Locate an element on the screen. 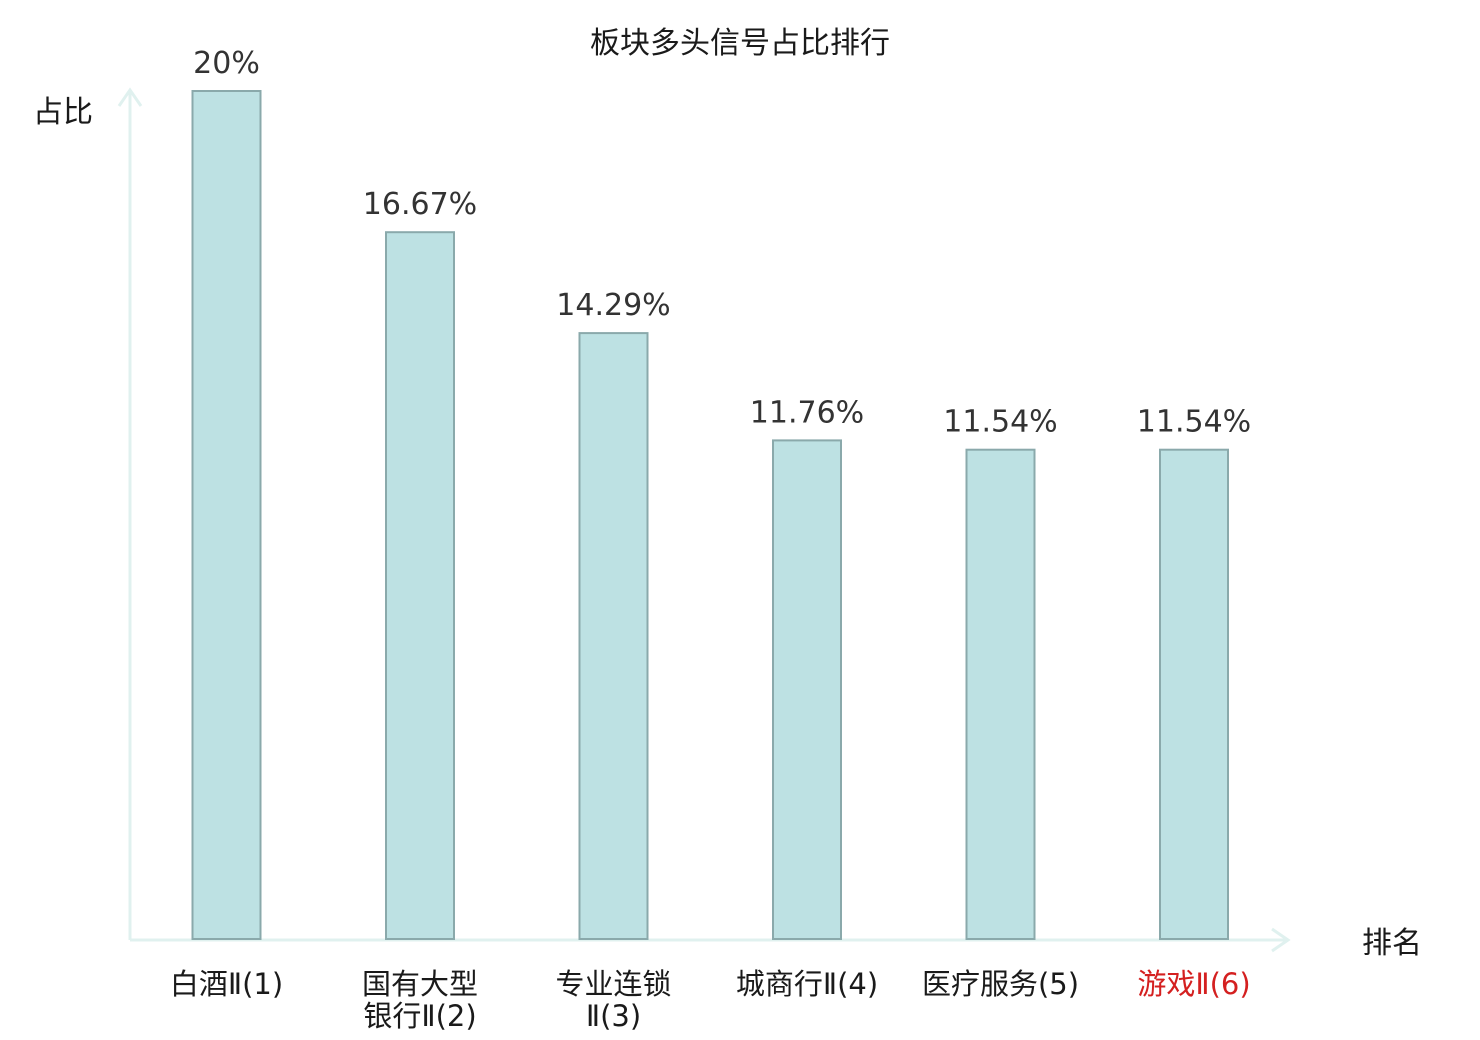 The height and width of the screenshot is (1040, 1480). category-label-3-line-2: Ⅱ(3) is located at coordinates (613, 1016).